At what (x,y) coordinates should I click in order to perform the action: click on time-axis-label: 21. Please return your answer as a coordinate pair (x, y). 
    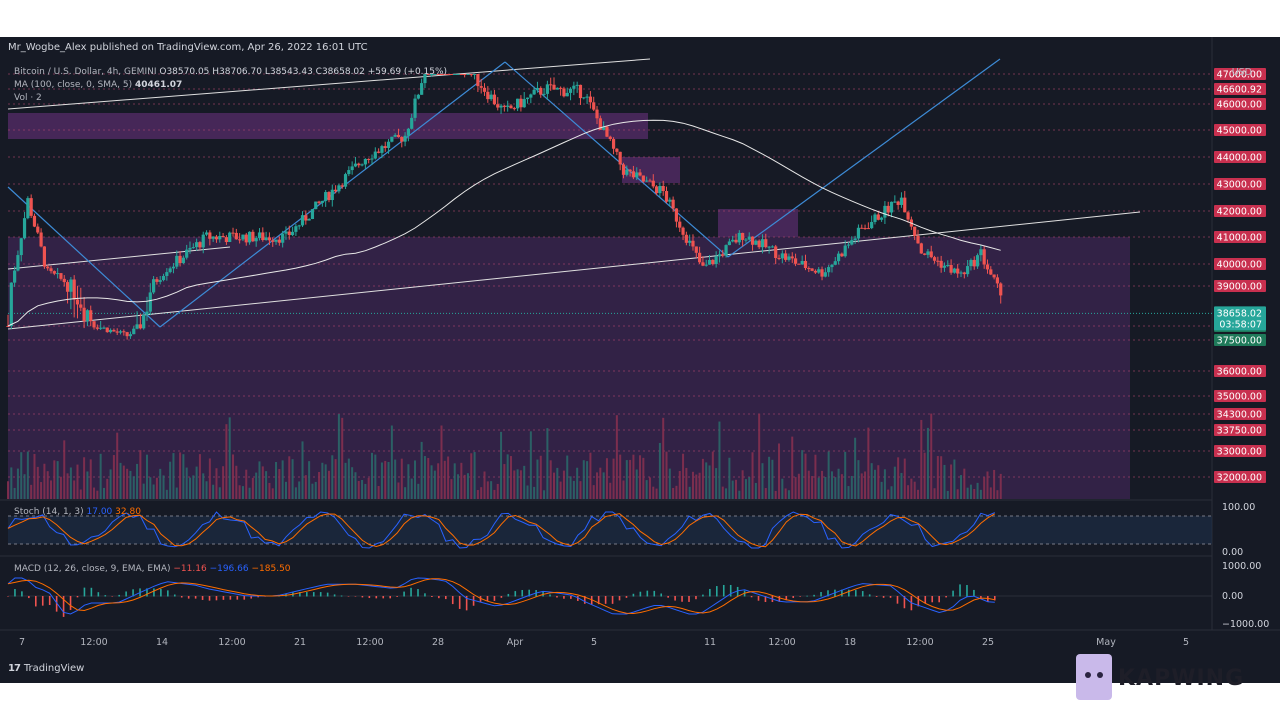
    Looking at the image, I should click on (300, 642).